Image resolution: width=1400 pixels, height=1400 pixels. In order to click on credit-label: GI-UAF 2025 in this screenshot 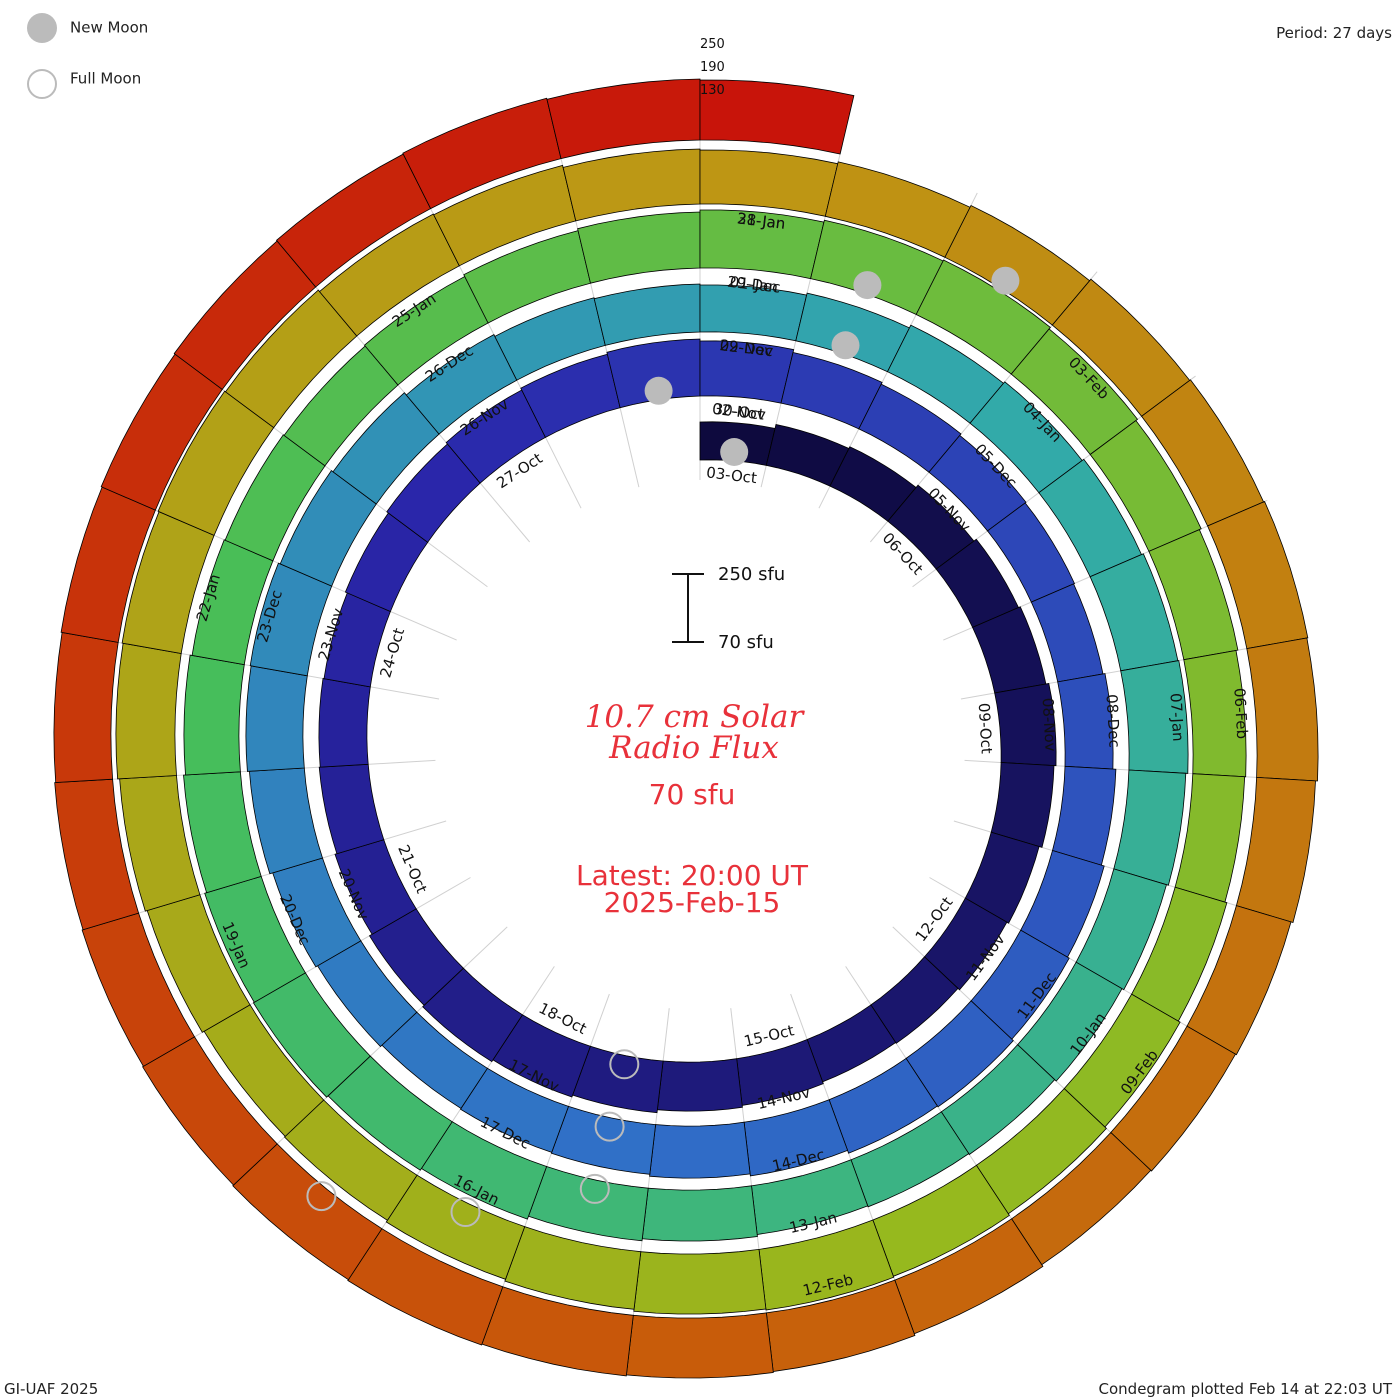, I will do `click(51, 1389)`.